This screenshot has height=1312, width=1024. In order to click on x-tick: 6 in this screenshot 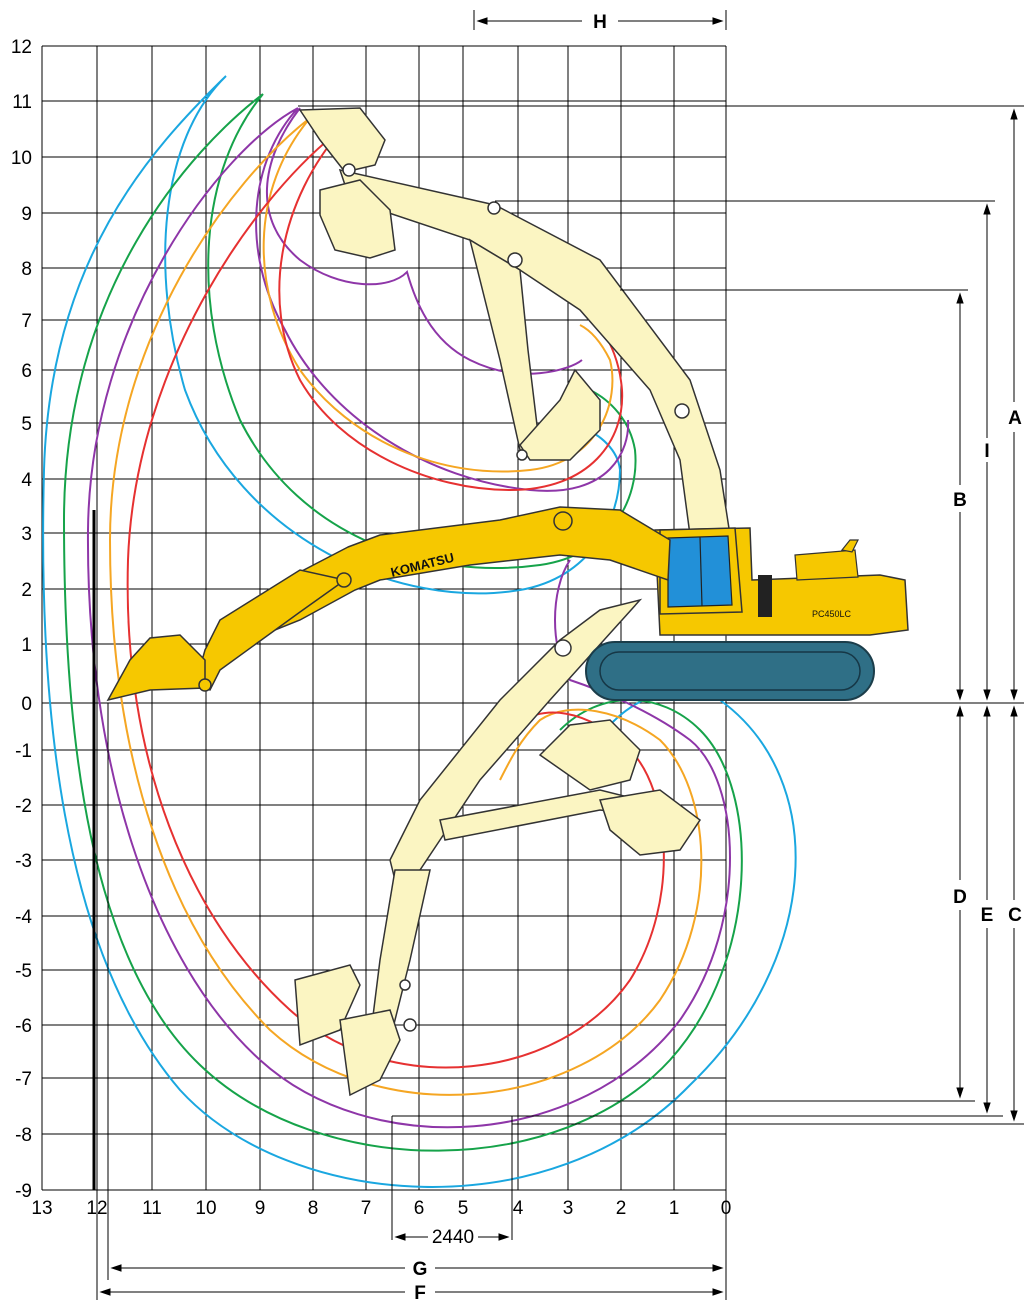, I will do `click(419, 1208)`.